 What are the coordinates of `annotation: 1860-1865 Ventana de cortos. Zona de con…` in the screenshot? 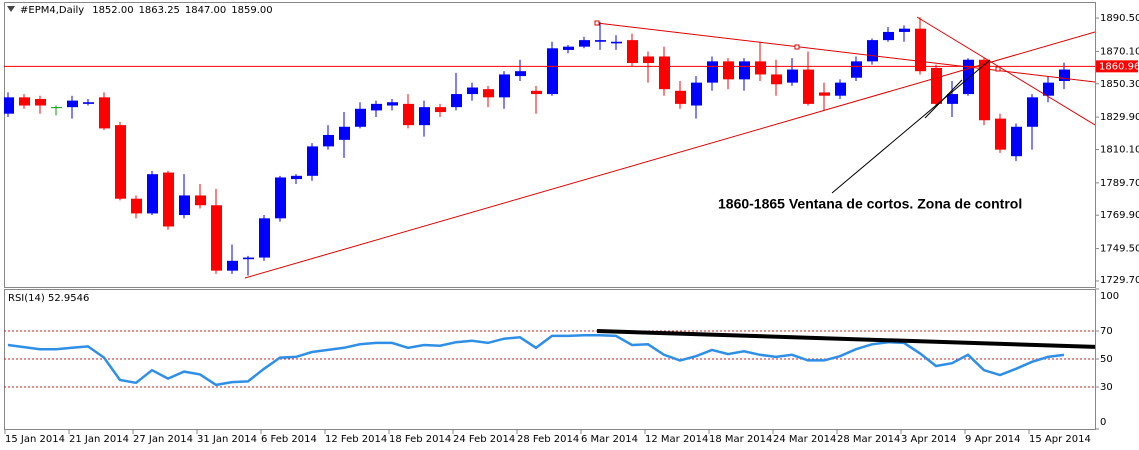 It's located at (870, 204).